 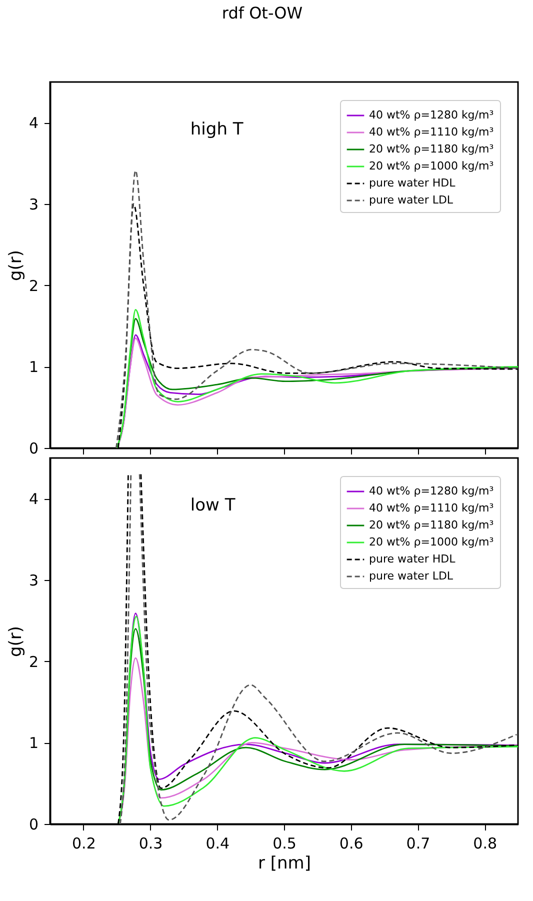 I want to click on x-tick-label: 0.3, so click(x=150, y=843).